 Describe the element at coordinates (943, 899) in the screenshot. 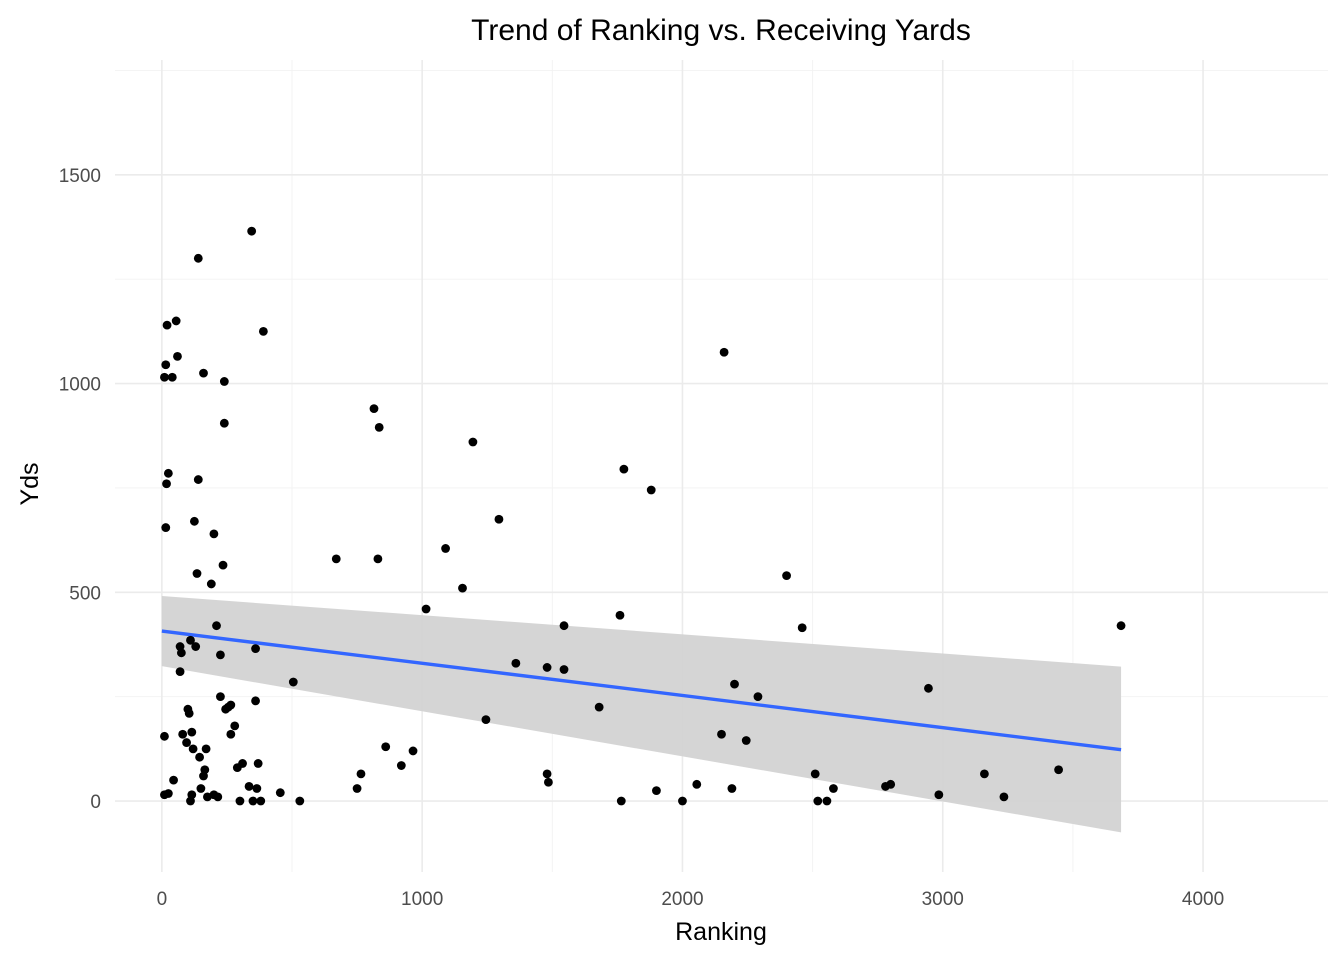

I see `x-tick-label: 3000` at that location.